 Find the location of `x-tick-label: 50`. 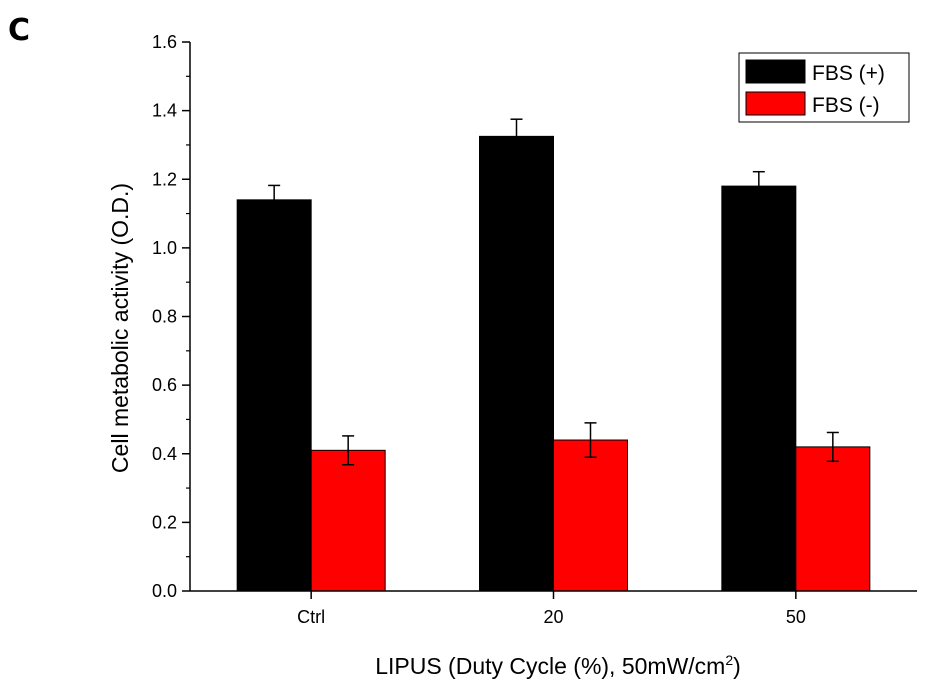

x-tick-label: 50 is located at coordinates (796, 617).